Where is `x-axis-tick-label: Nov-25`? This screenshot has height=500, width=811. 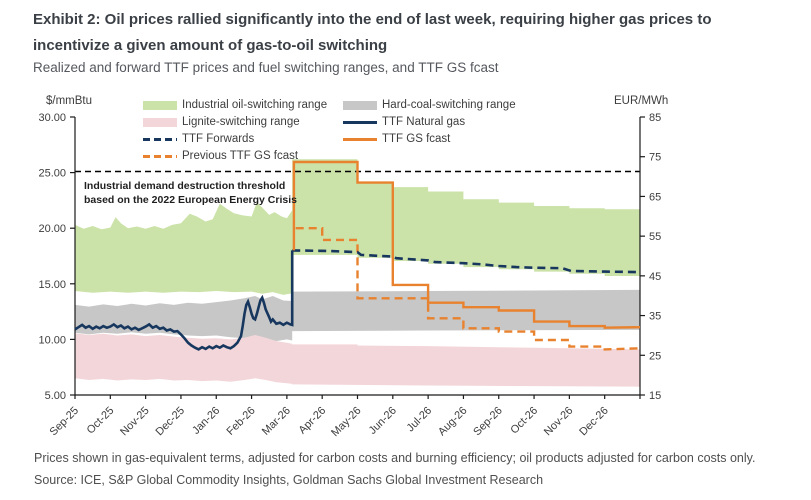 x-axis-tick-label: Nov-25 is located at coordinates (135, 422).